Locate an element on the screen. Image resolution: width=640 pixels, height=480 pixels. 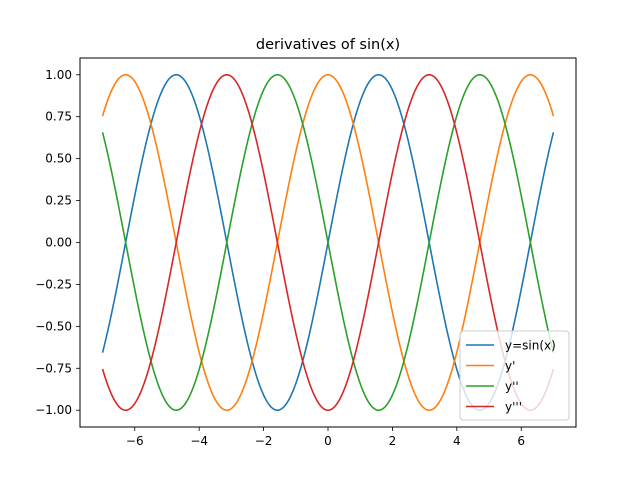
x-tick-label: −6 is located at coordinates (135, 441).